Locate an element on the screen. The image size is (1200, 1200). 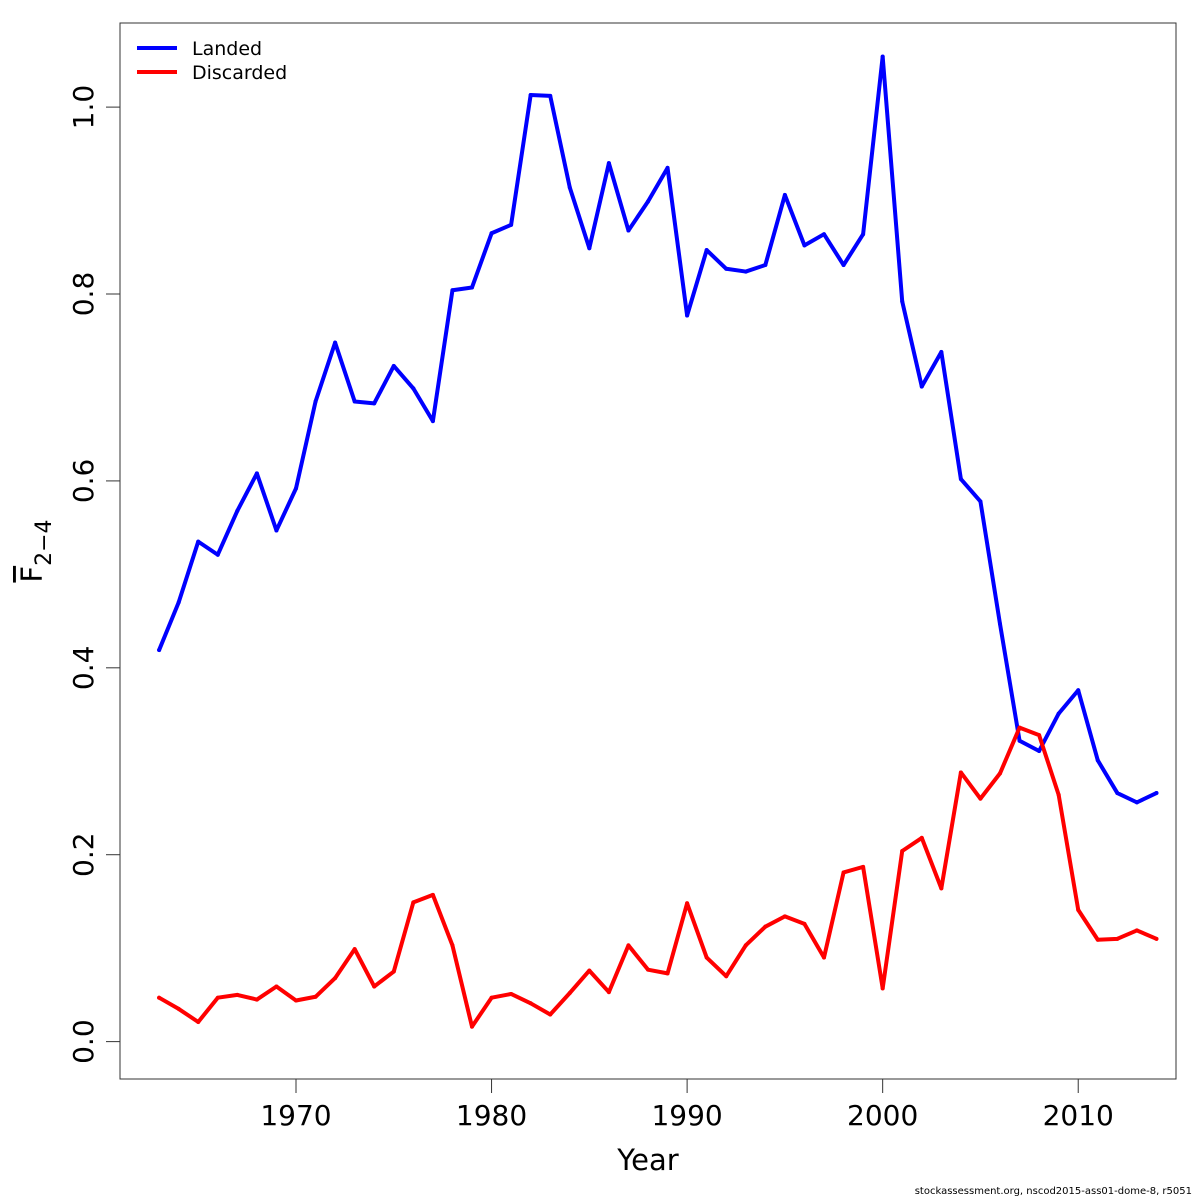
x-tick-label: 1990 is located at coordinates (686, 1115).